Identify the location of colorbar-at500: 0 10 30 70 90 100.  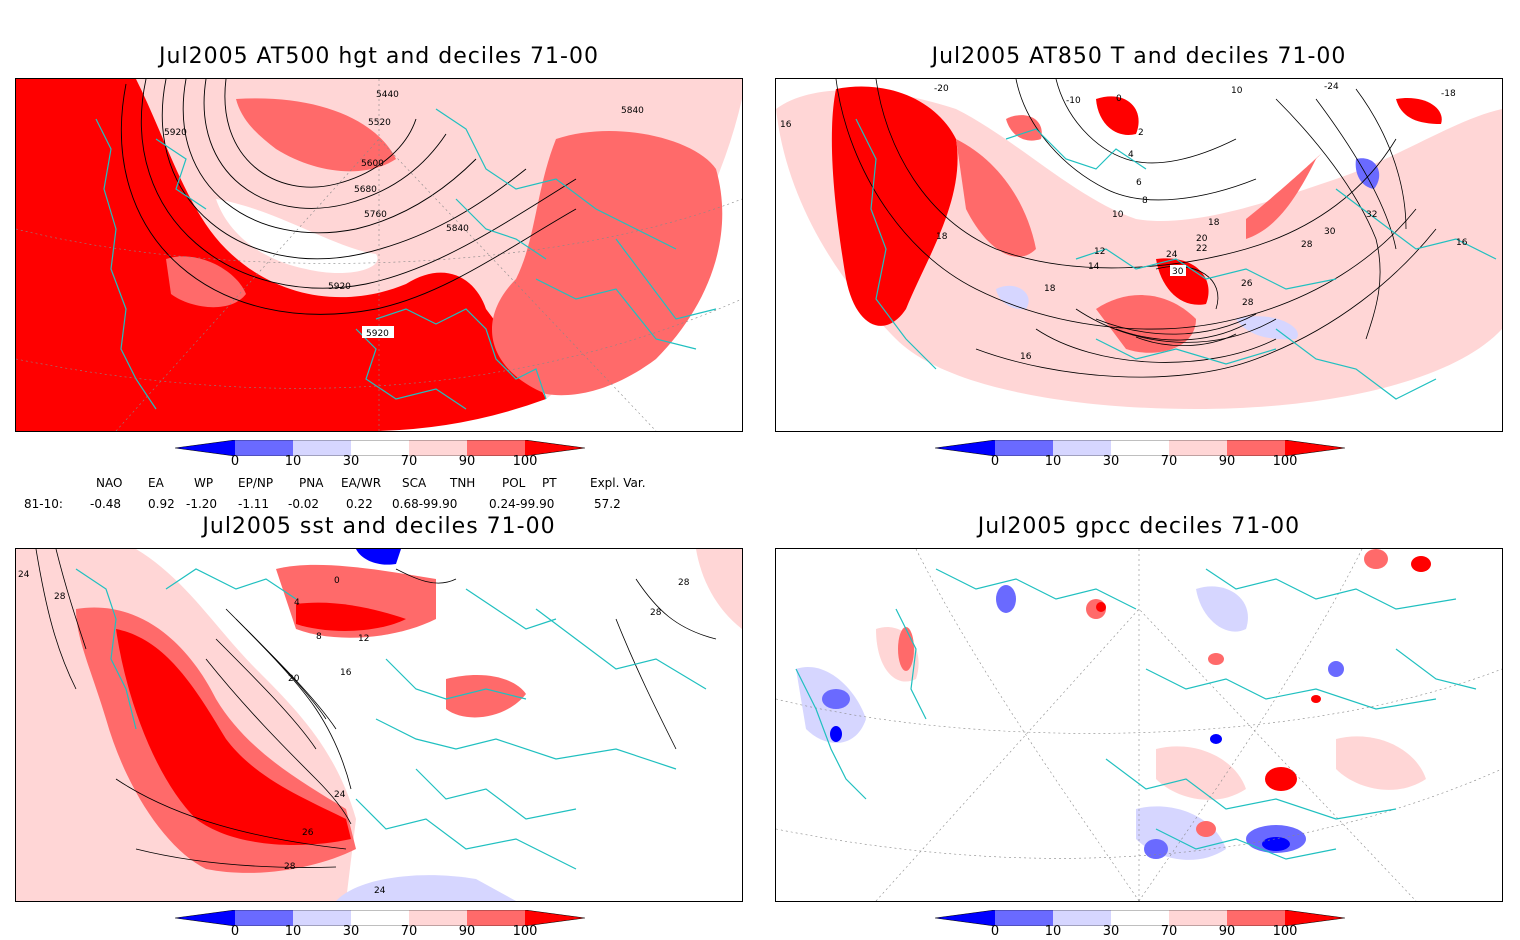
(380, 455).